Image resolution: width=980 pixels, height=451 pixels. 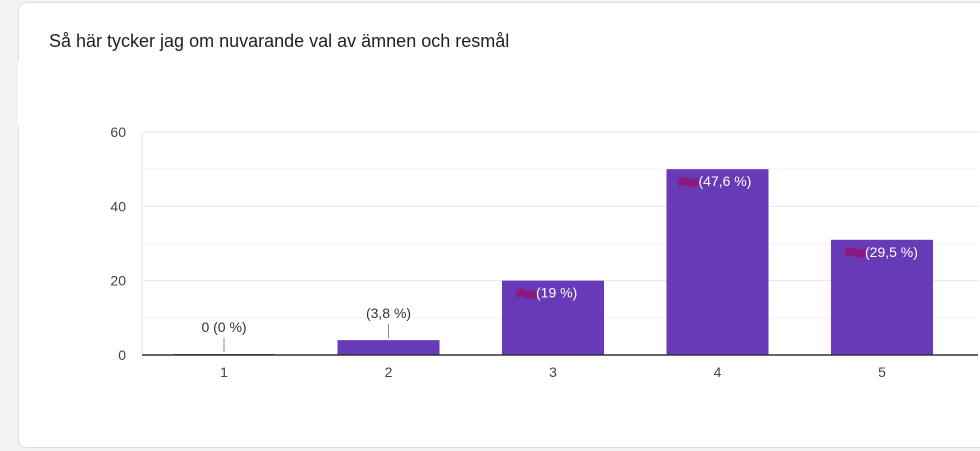 I want to click on data-label: (19 %), so click(x=556, y=293).